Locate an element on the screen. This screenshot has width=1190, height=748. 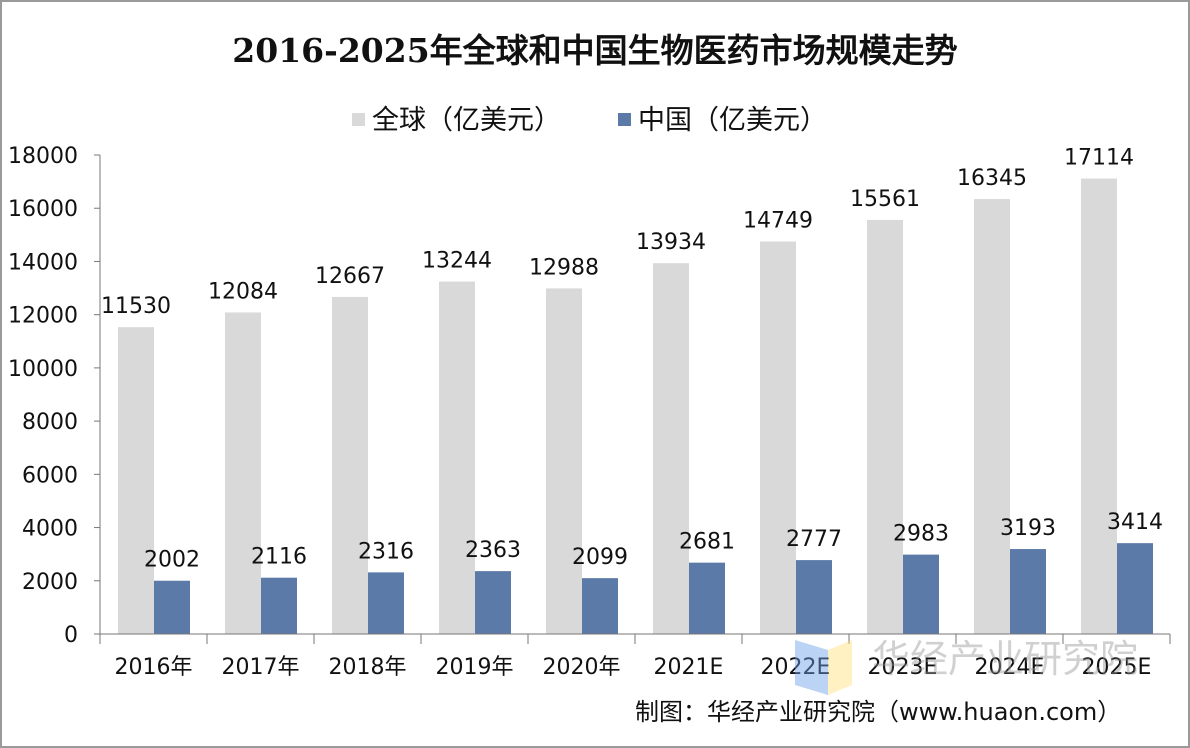
data-label: 15561 is located at coordinates (885, 199).